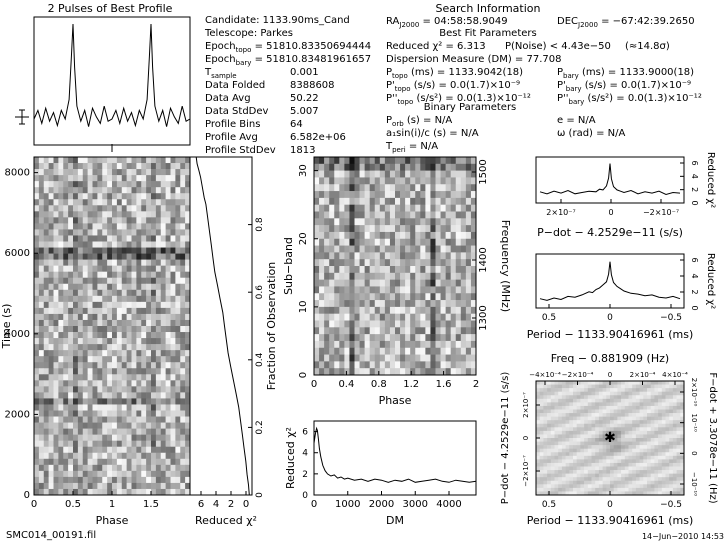 The image size is (728, 542). Describe the element at coordinates (296, 124) in the screenshot. I see `profile-bins-value: 64` at that location.